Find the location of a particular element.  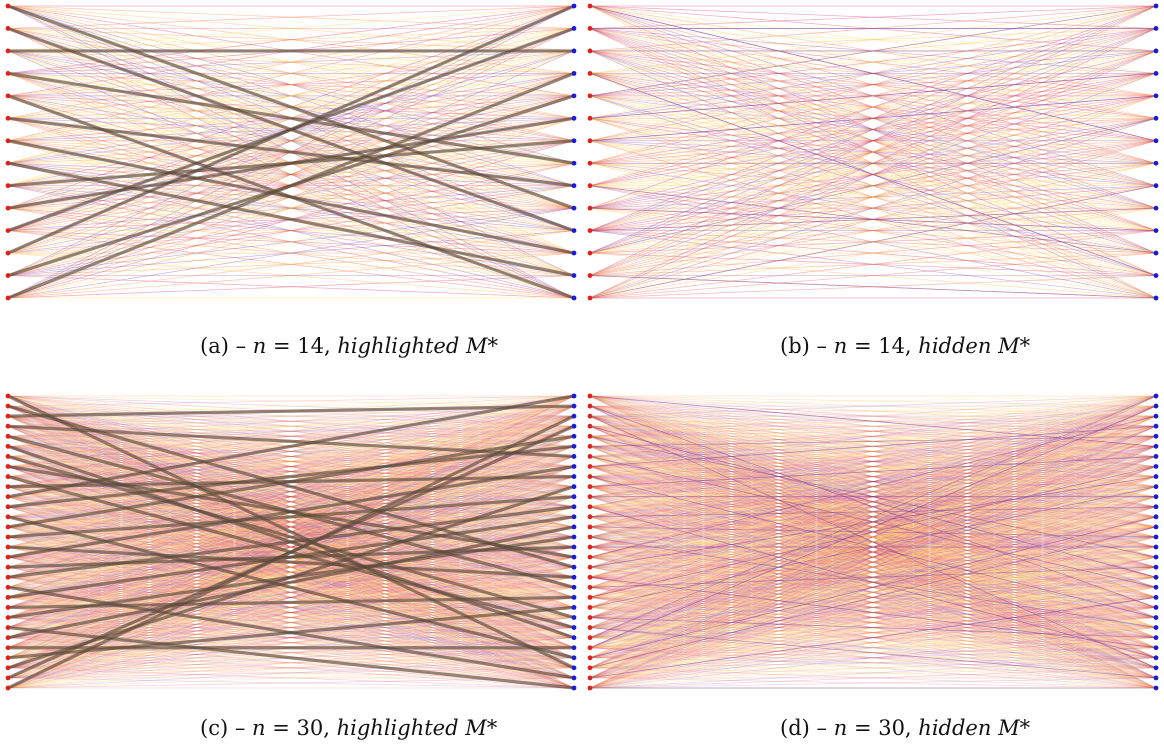

caption-dash: – is located at coordinates (822, 728).